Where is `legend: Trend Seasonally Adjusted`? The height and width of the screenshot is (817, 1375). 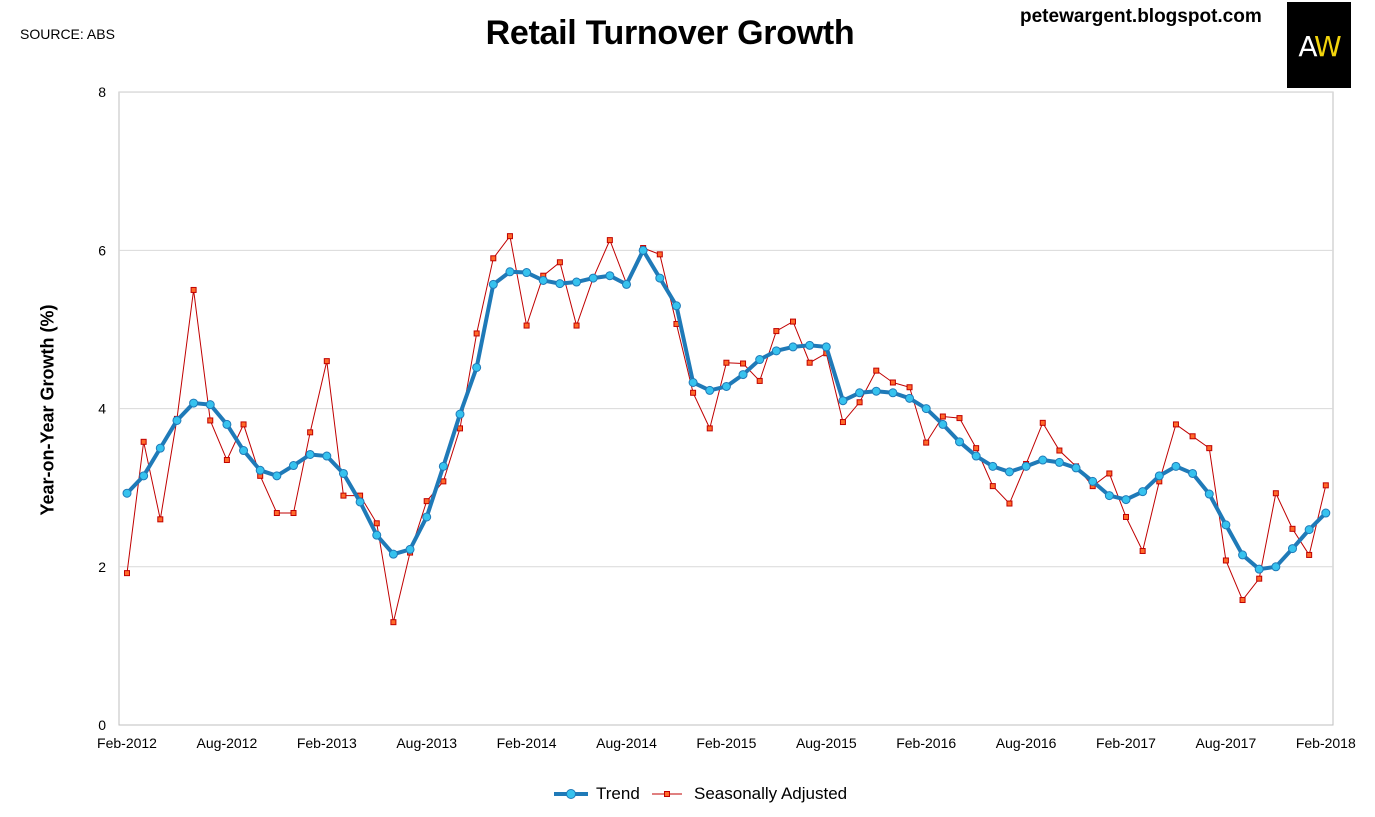 legend: Trend Seasonally Adjusted is located at coordinates (687, 796).